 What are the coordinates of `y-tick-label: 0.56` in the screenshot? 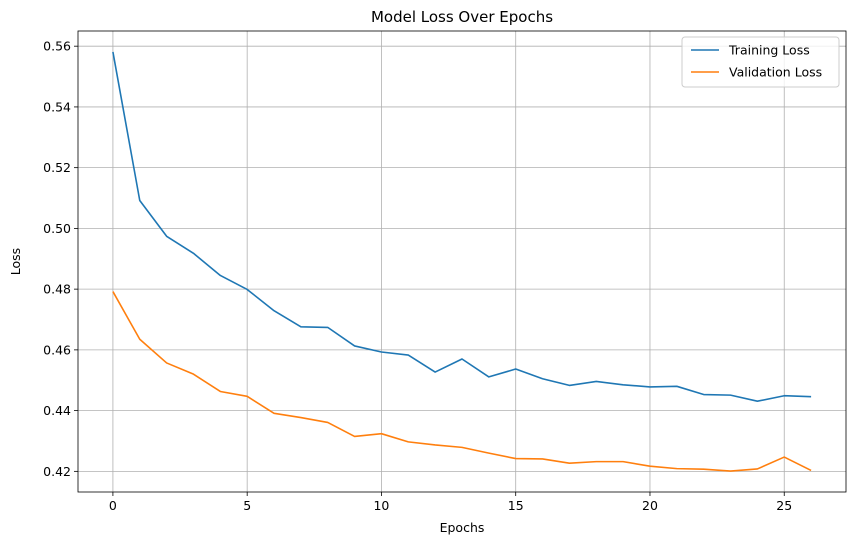 It's located at (57, 46).